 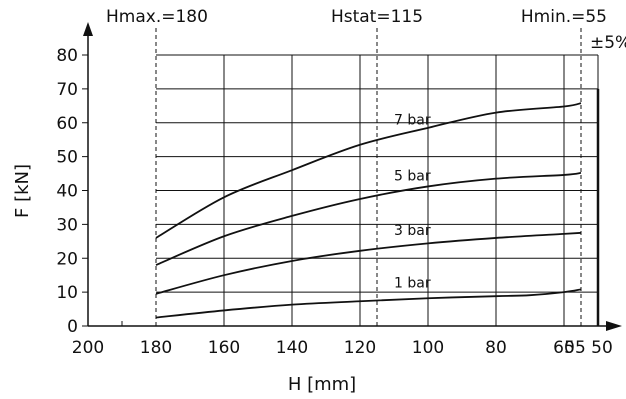 I want to click on series-label-7-bar: 7 bar, so click(x=412, y=120).